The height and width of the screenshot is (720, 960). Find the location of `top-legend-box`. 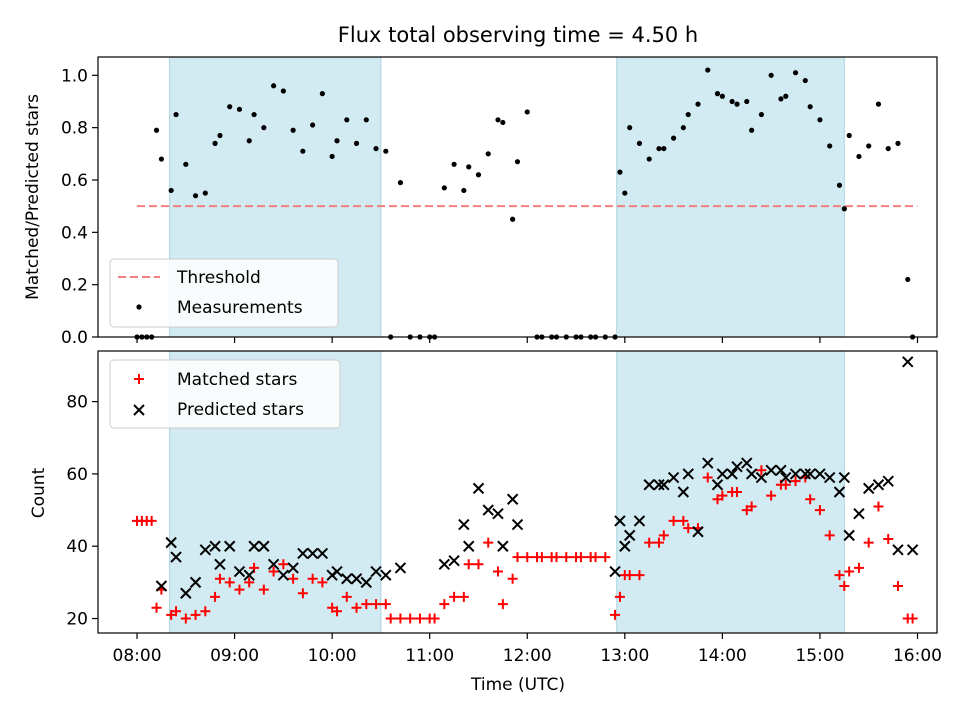

top-legend-box is located at coordinates (224, 293).